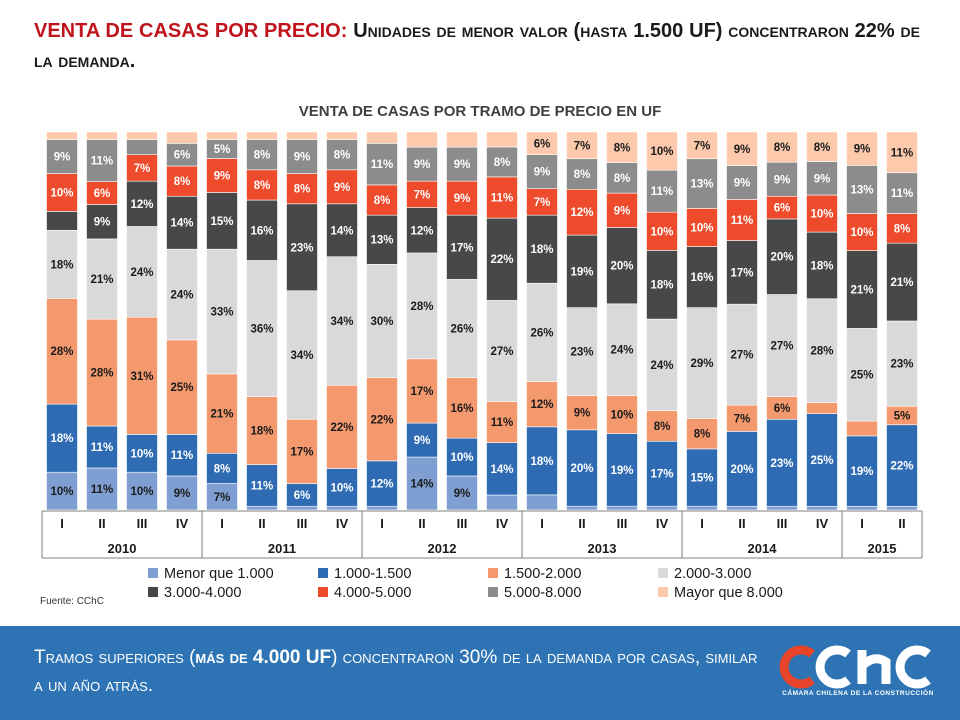 The height and width of the screenshot is (720, 960). What do you see at coordinates (263, 657) in the screenshot?
I see `footer-text-bold: más de 4.000 UF` at bounding box center [263, 657].